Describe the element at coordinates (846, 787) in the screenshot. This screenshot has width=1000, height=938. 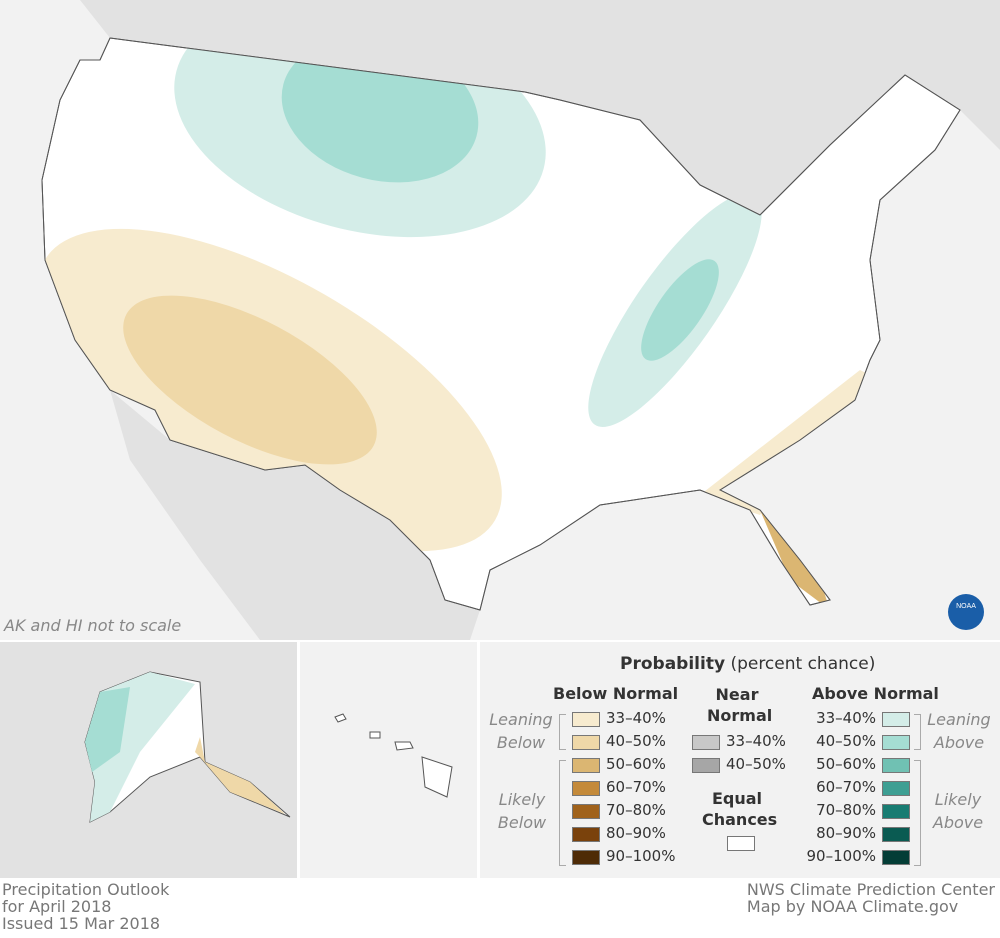
I see `above-label: 60–70%` at that location.